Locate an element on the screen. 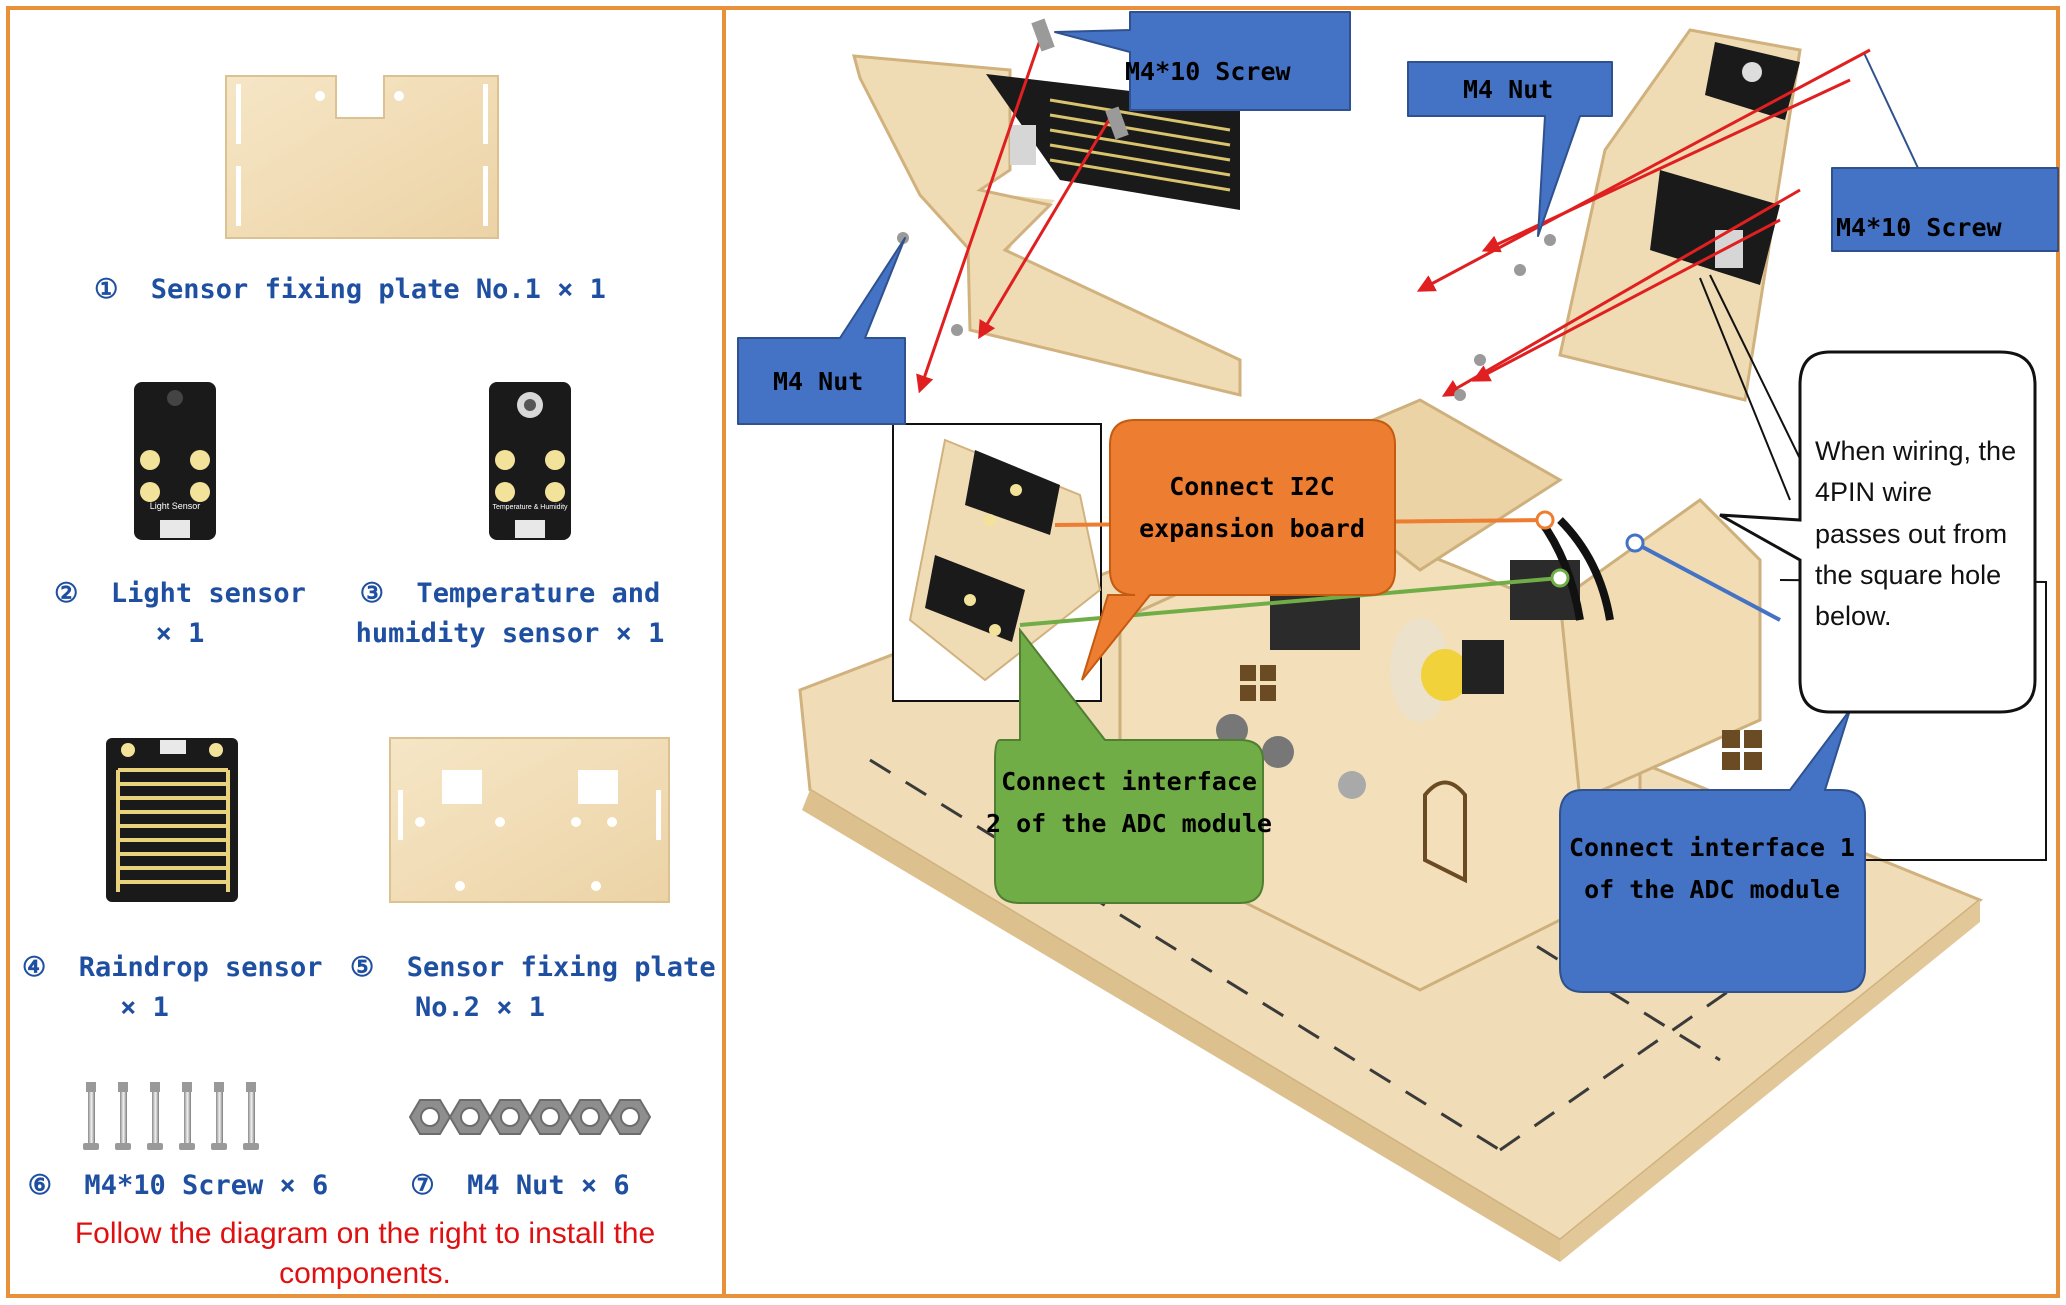 Image resolution: width=2066 pixels, height=1305 pixels. light-sensor-print: Light Sensor is located at coordinates (175, 506).